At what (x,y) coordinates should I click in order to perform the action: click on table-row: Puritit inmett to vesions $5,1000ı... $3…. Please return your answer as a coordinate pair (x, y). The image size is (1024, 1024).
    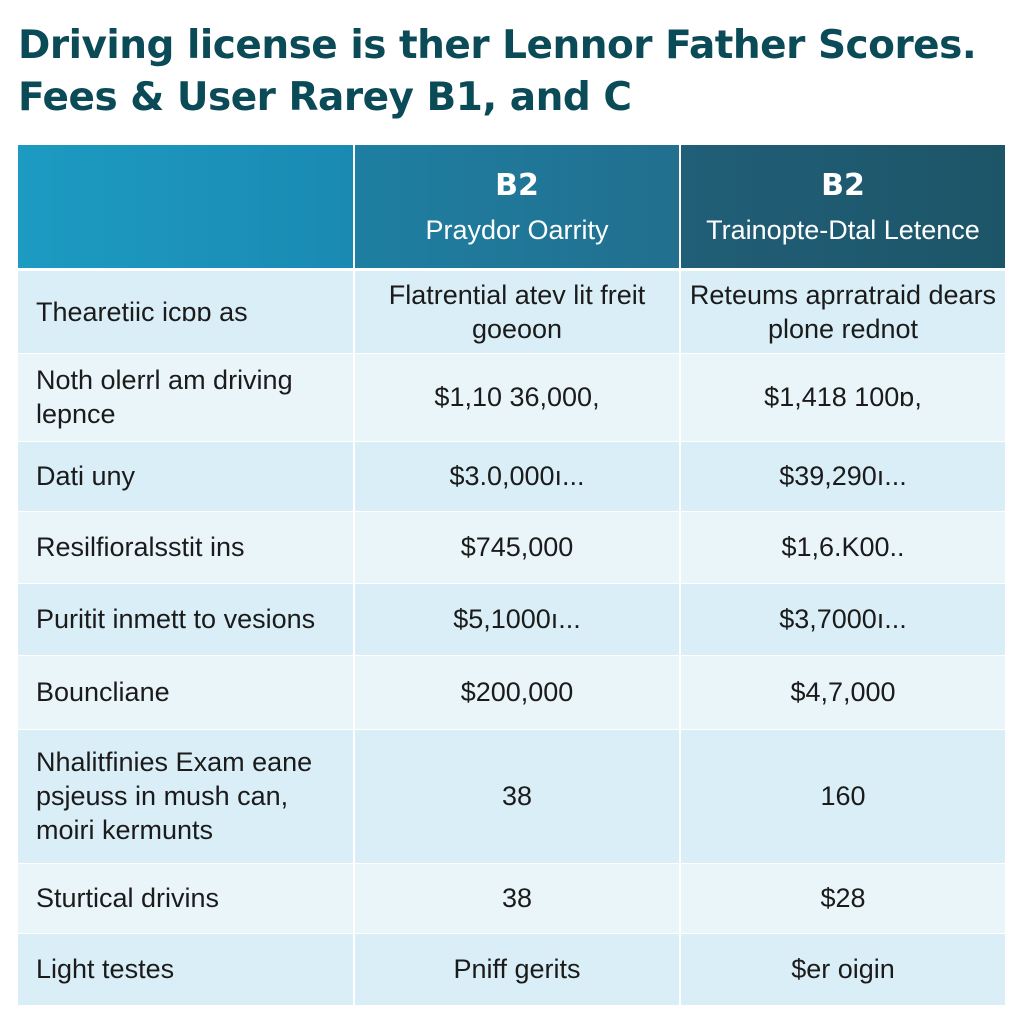
    Looking at the image, I should click on (511, 619).